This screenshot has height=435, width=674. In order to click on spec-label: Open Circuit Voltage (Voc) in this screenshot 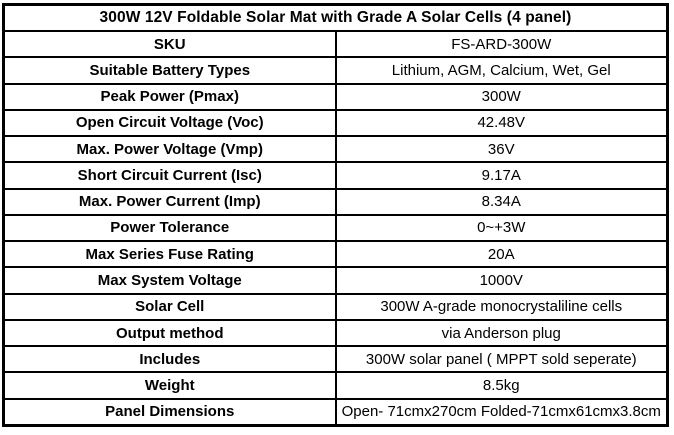, I will do `click(169, 123)`.